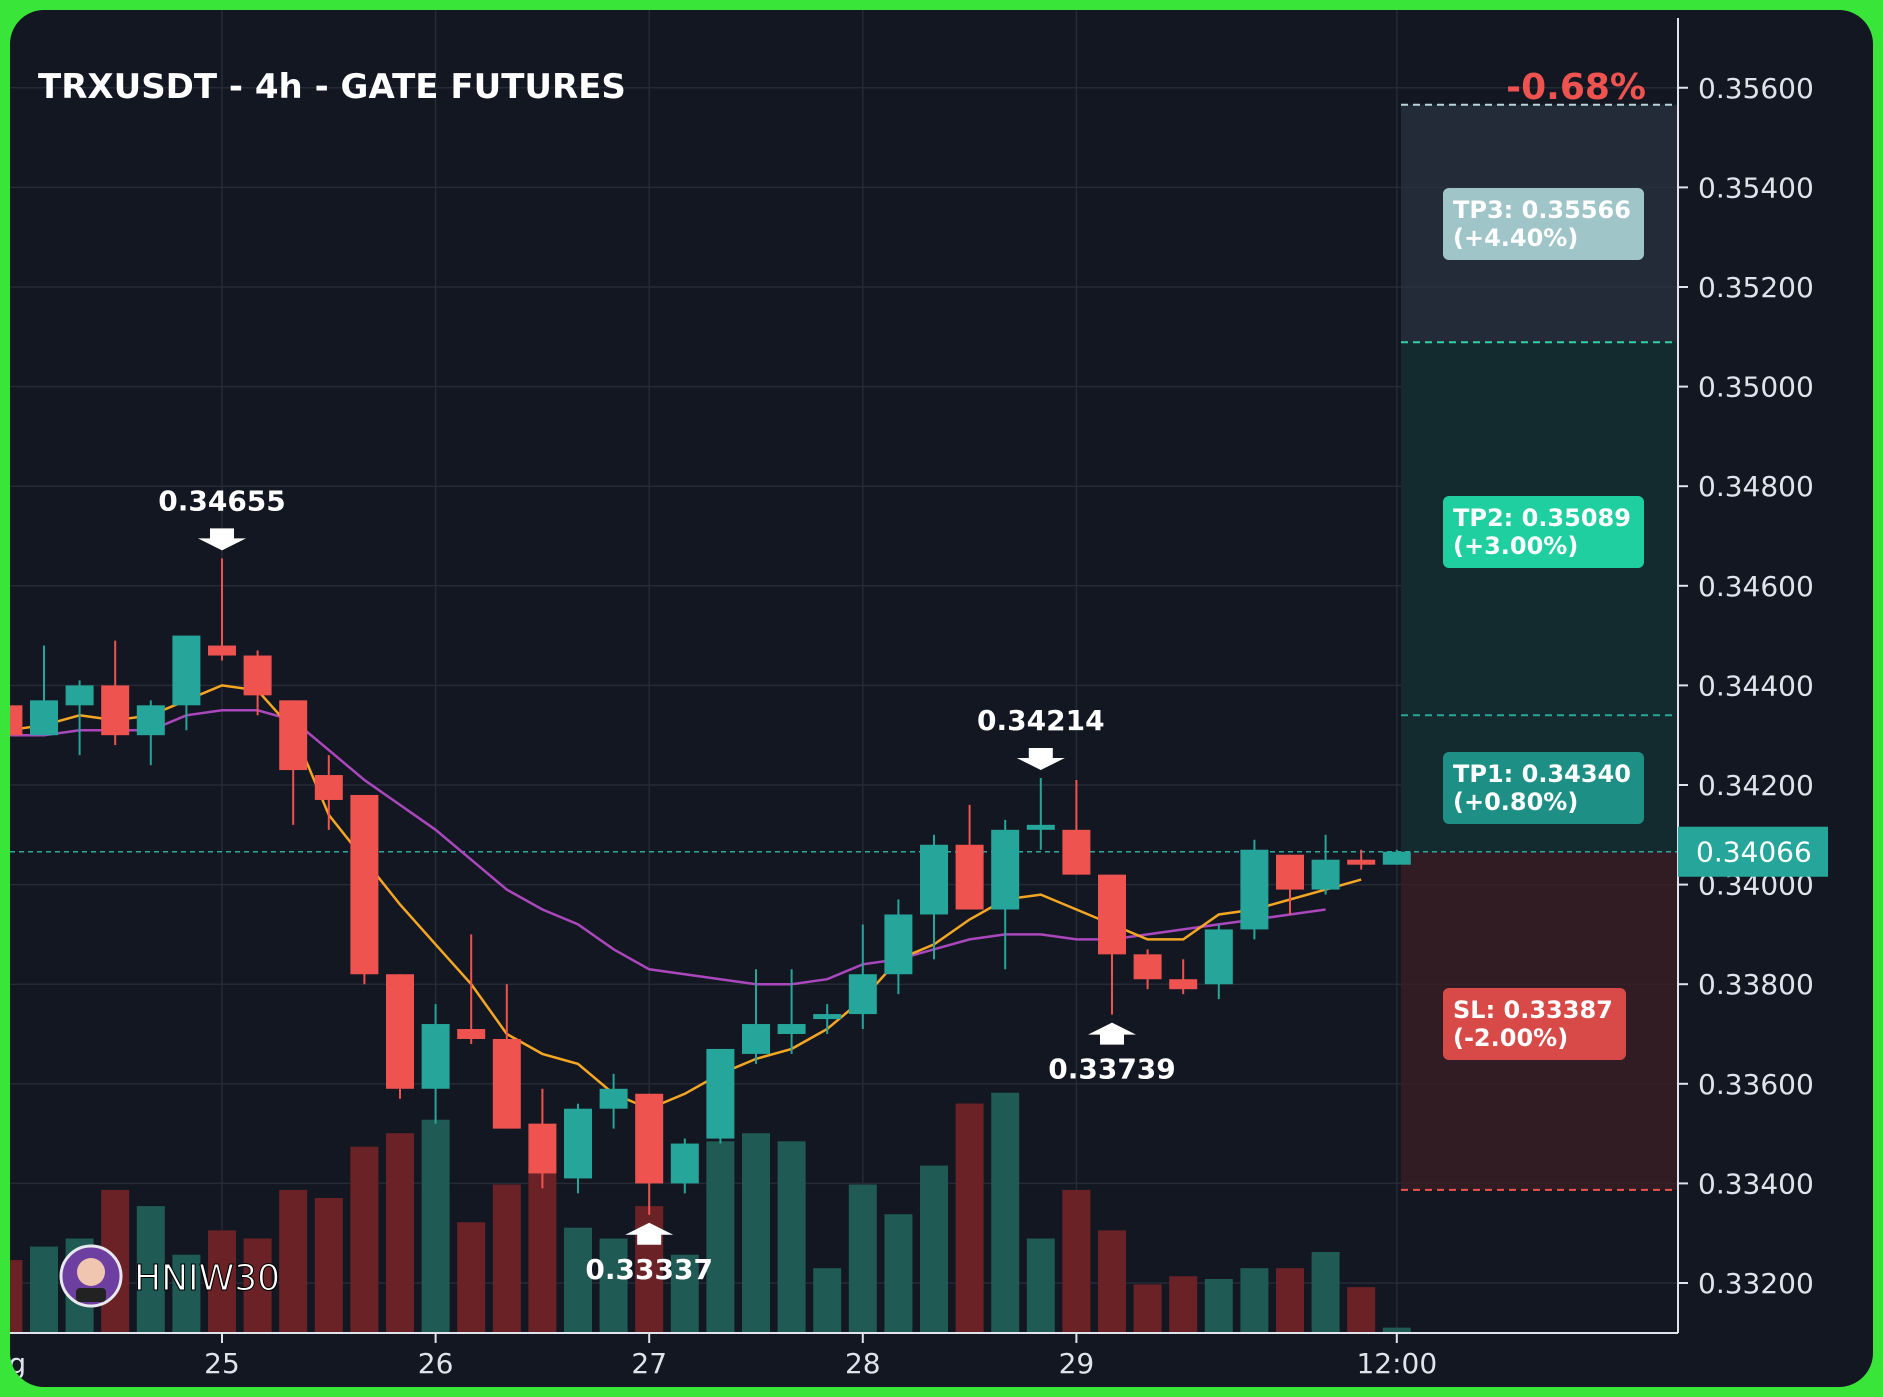  I want to click on level-line2: (-2.00%), so click(1510, 1038).